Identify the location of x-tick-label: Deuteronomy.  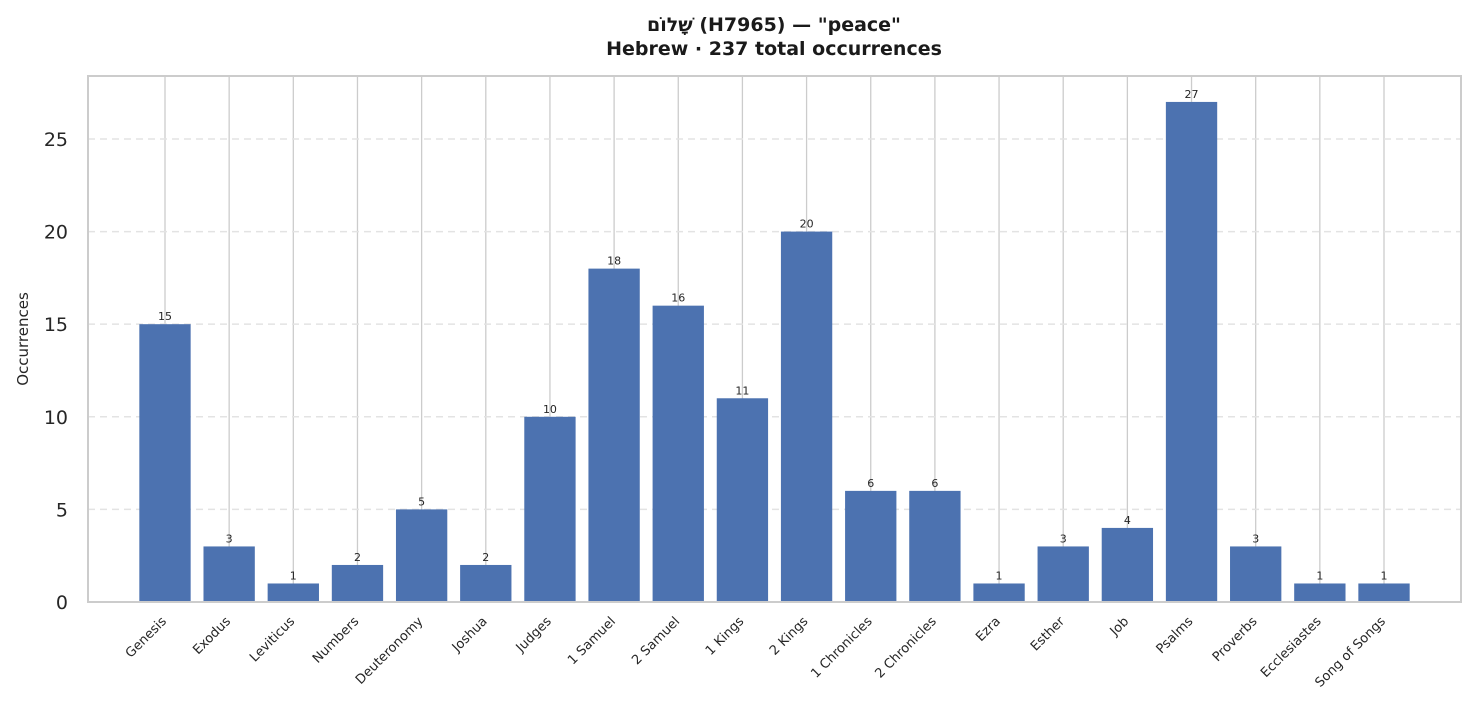
(390, 651).